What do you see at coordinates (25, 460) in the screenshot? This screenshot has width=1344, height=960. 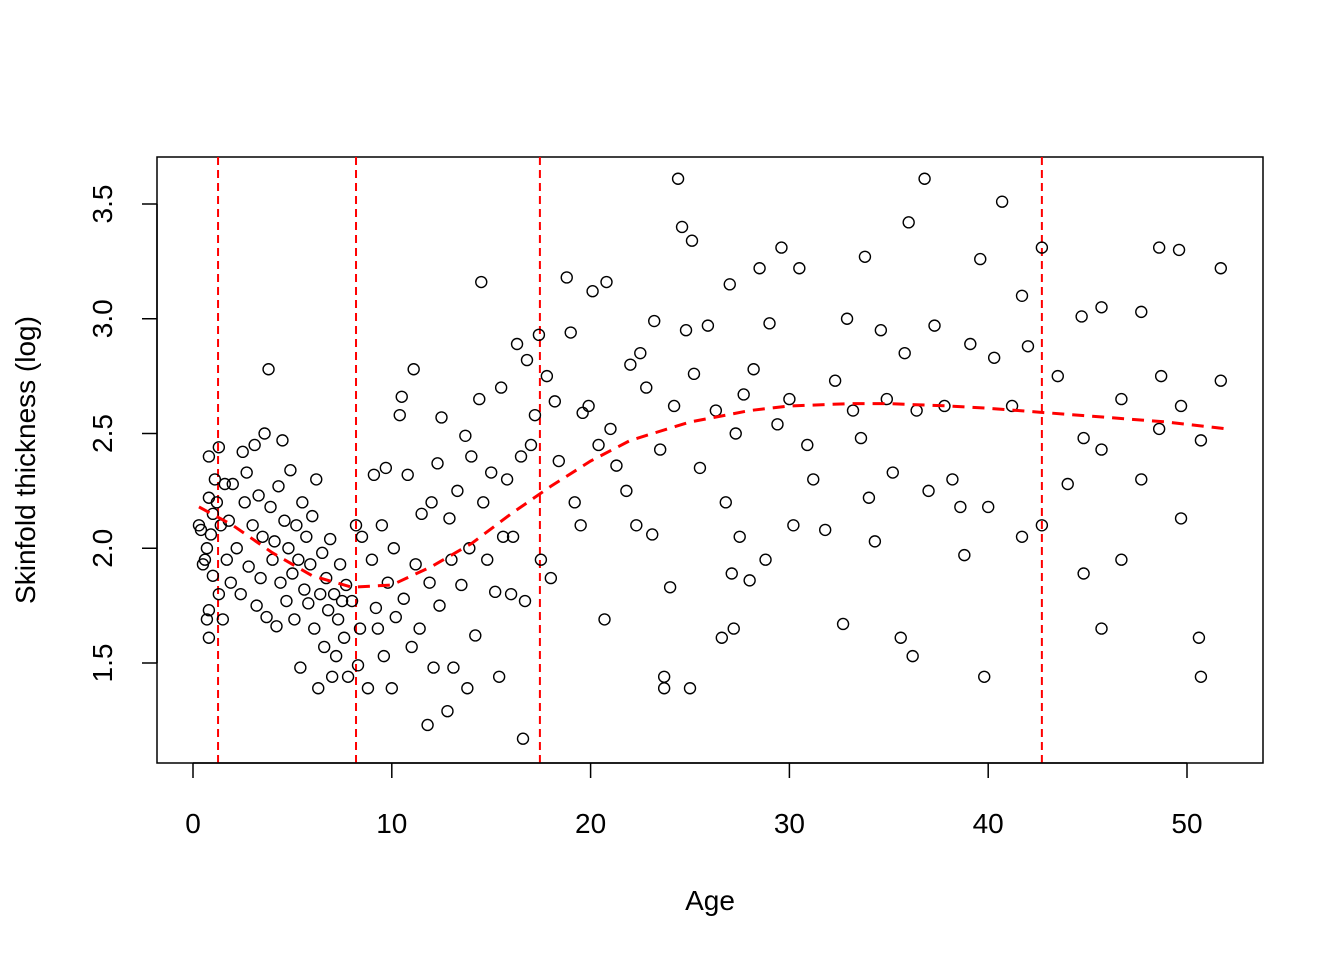 I see `y-axis-title: Skinfold thickness (log)` at bounding box center [25, 460].